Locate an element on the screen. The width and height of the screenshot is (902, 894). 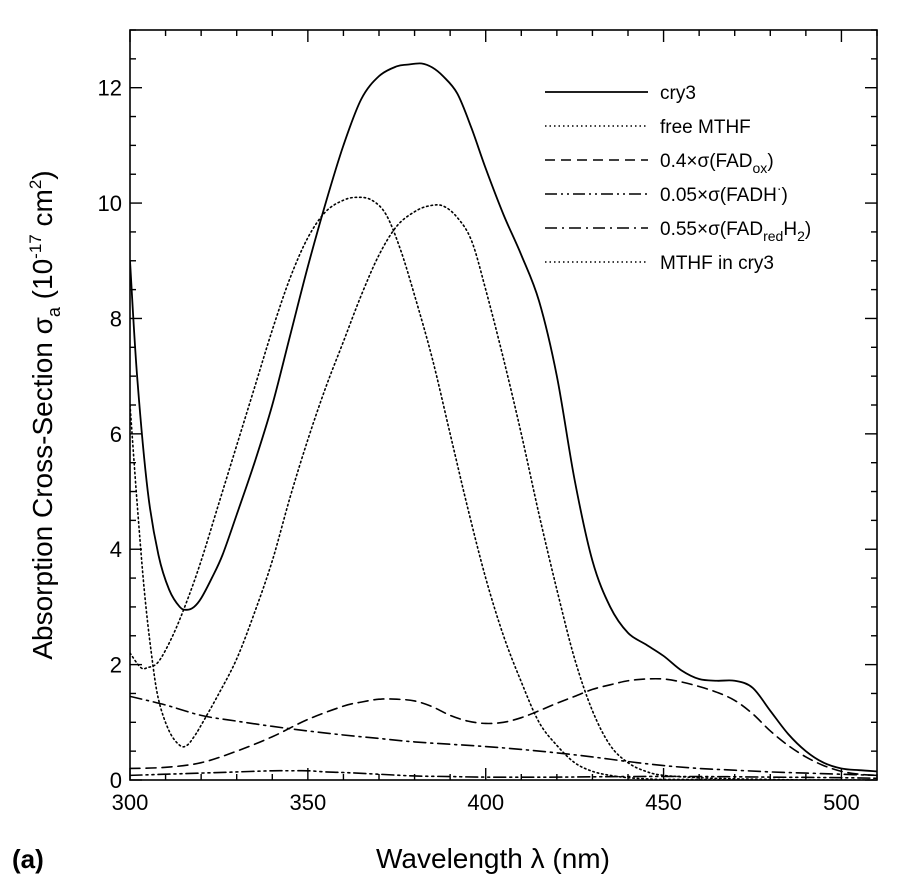
y-axis-title-unit-open: (10 is located at coordinates (42, 283).